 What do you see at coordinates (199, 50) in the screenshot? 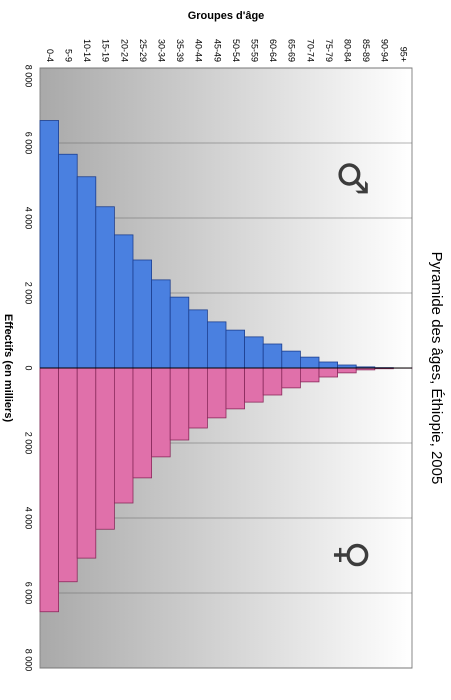
I see `x-tick-label: 40-44` at bounding box center [199, 50].